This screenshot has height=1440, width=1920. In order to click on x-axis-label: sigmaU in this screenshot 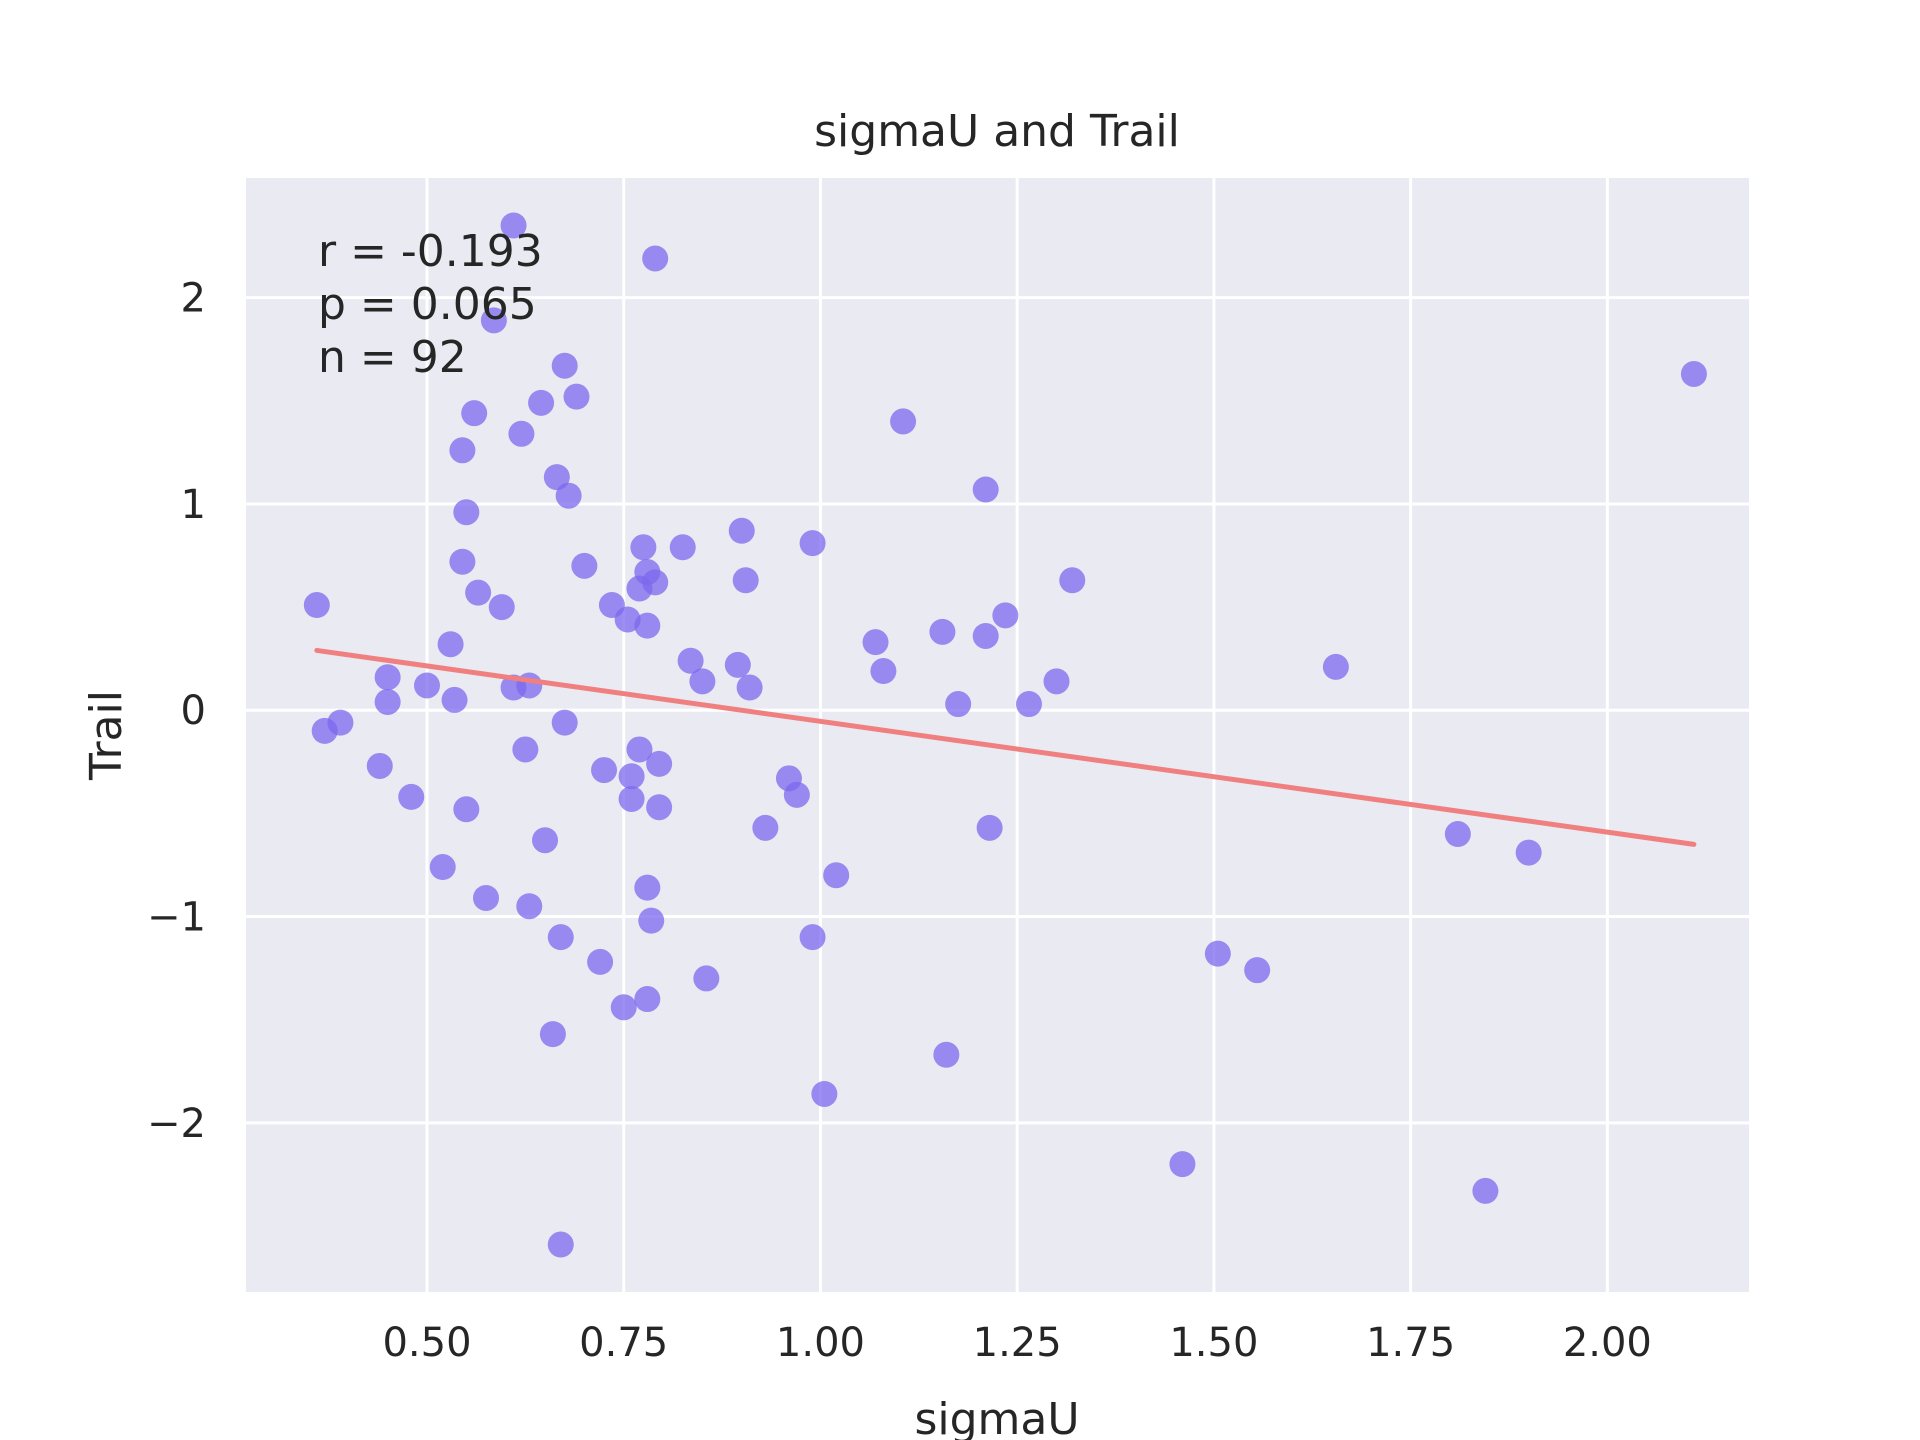, I will do `click(996, 1417)`.